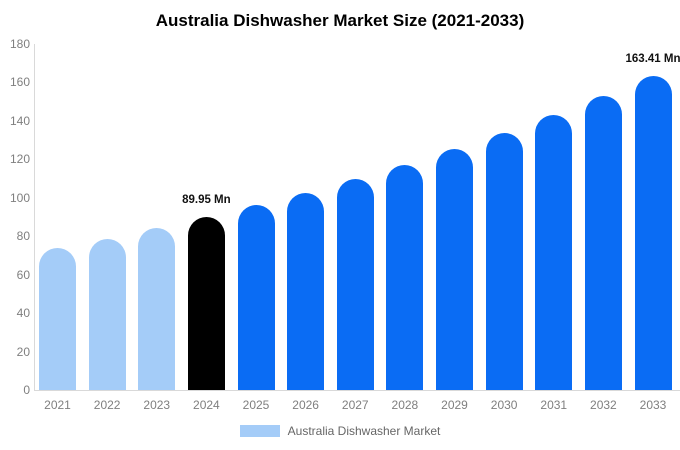 This screenshot has height=450, width=680. I want to click on legend: Australia Dishwasher Market, so click(340, 431).